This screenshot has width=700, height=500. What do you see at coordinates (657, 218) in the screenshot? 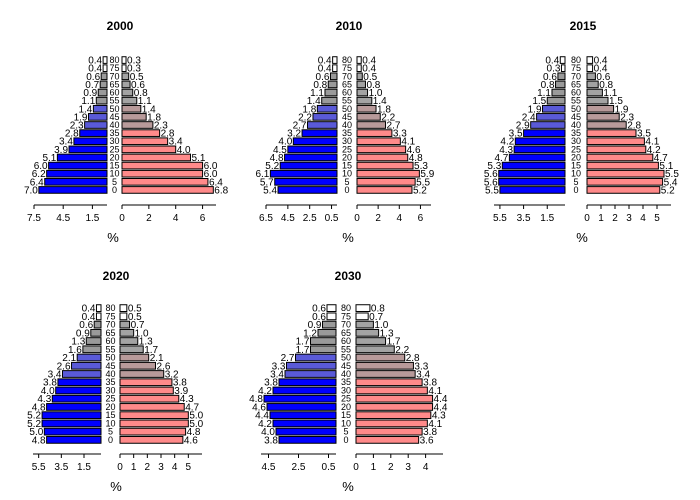
I see `right-axis-tick-label: 5` at bounding box center [657, 218].